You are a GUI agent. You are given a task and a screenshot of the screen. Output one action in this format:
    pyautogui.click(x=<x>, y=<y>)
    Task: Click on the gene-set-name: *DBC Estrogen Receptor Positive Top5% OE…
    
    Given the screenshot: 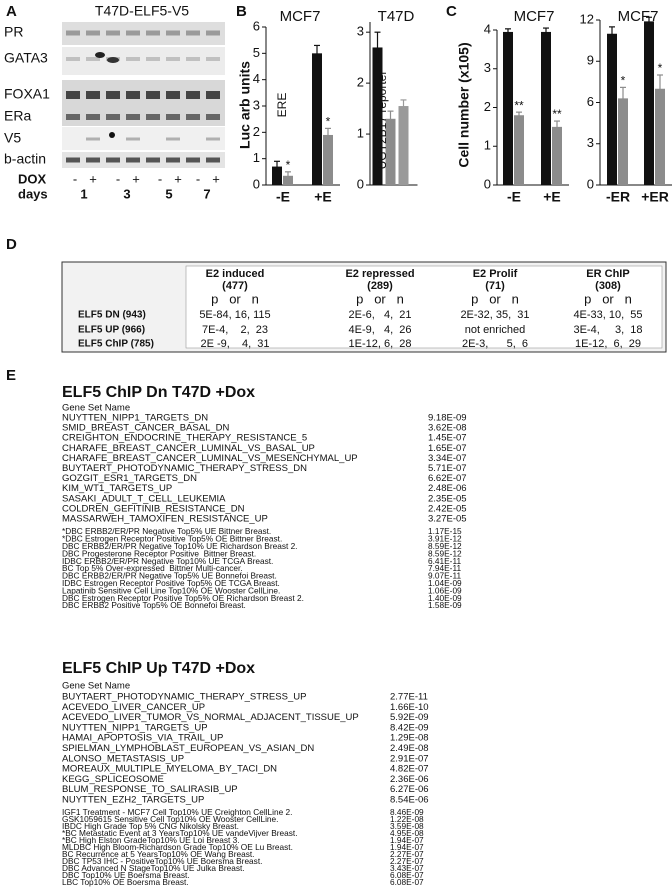 What is the action you would take?
    pyautogui.click(x=172, y=539)
    